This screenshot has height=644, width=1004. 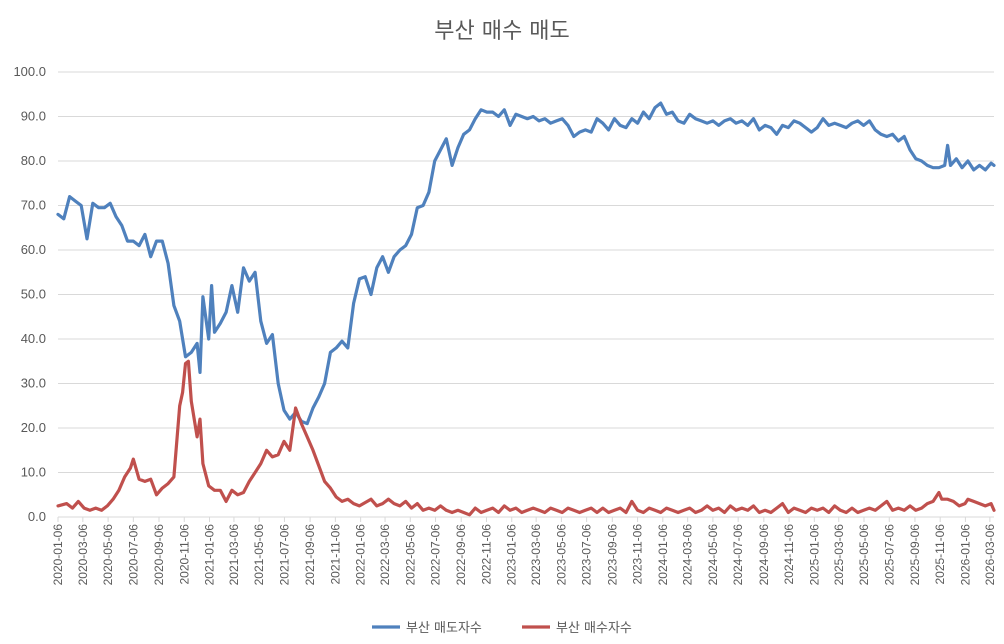 What do you see at coordinates (385, 555) in the screenshot?
I see `x-tick-label: 2022-03-06` at bounding box center [385, 555].